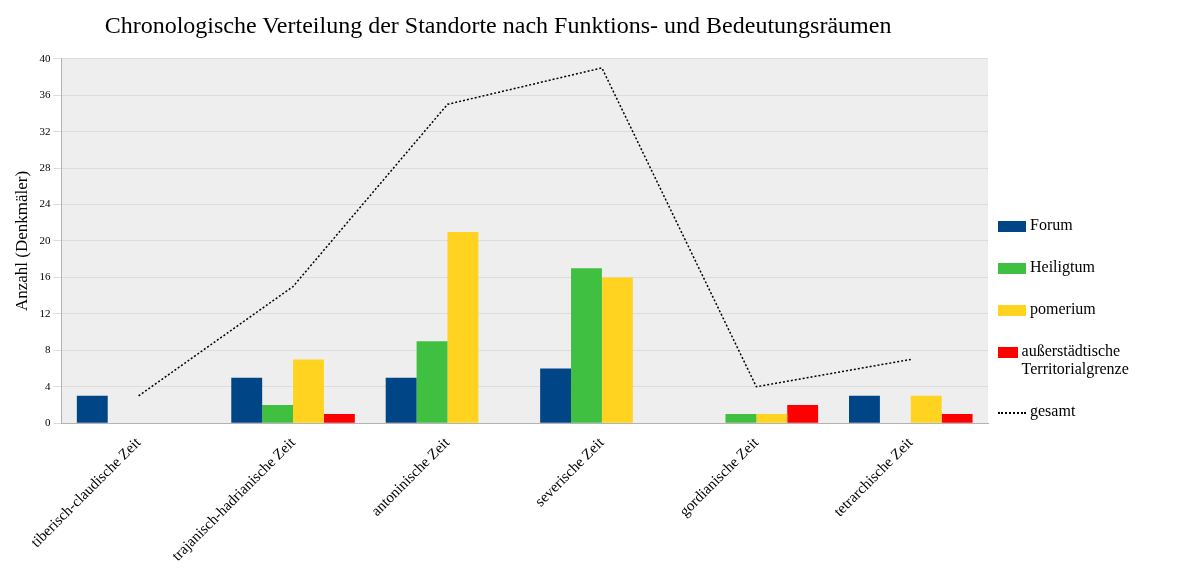  What do you see at coordinates (45, 203) in the screenshot?
I see `y-tick-label: 24` at bounding box center [45, 203].